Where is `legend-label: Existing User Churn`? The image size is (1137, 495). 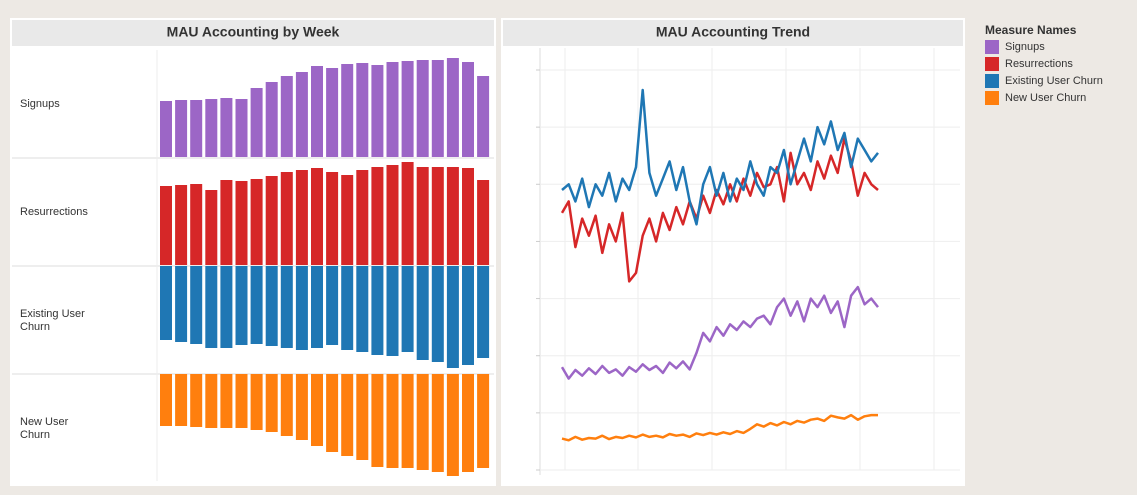 legend-label: Existing User Churn is located at coordinates (1054, 81).